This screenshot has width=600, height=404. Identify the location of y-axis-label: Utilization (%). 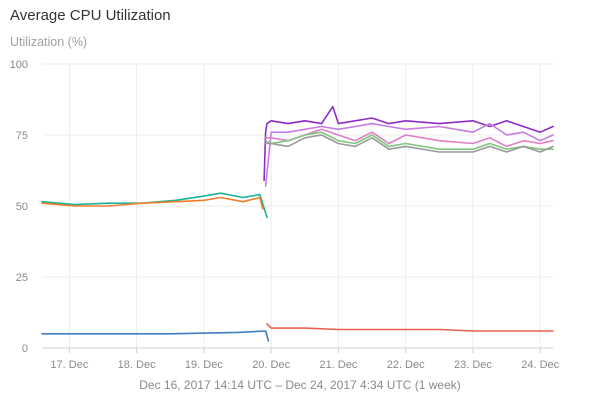
(49, 42).